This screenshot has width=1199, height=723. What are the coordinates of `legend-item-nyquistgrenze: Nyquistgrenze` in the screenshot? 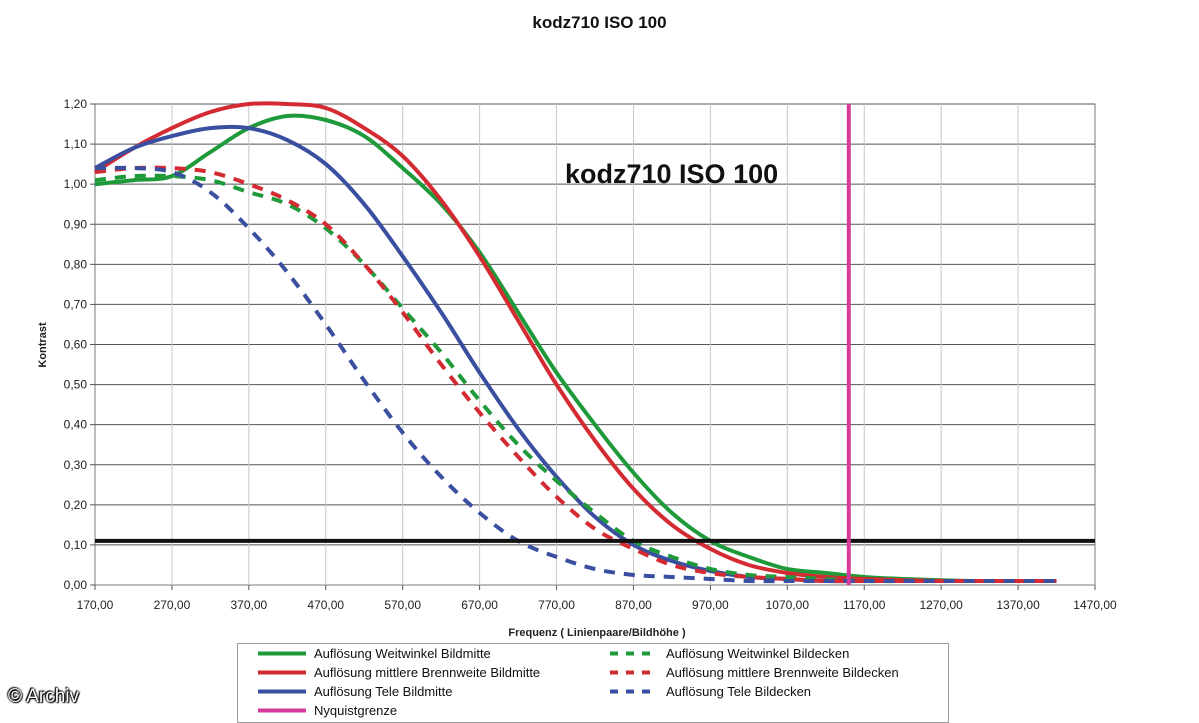 It's located at (326, 710).